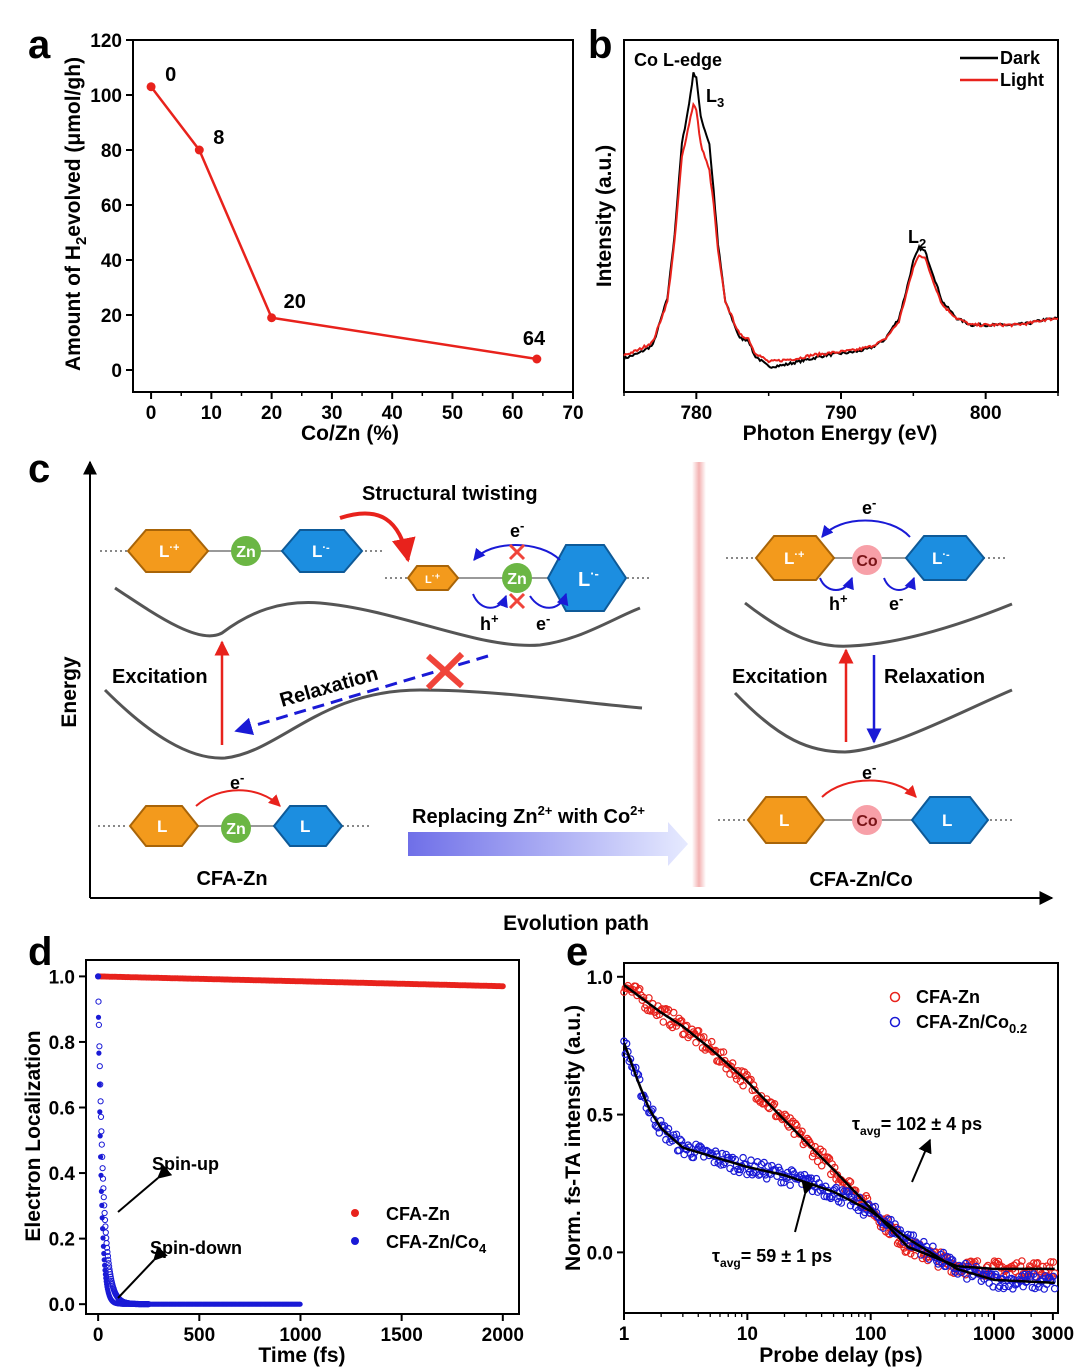 The height and width of the screenshot is (1369, 1080). Describe the element at coordinates (39, 469) in the screenshot. I see `panel-label-c: c` at that location.